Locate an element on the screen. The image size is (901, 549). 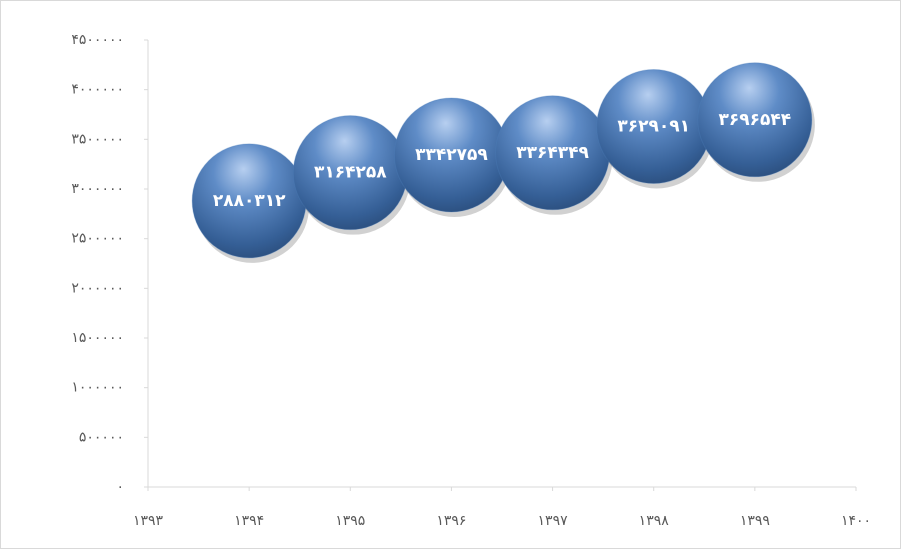
y-tick-label: ۳۵۰۰۰۰۰ is located at coordinates (97, 139).